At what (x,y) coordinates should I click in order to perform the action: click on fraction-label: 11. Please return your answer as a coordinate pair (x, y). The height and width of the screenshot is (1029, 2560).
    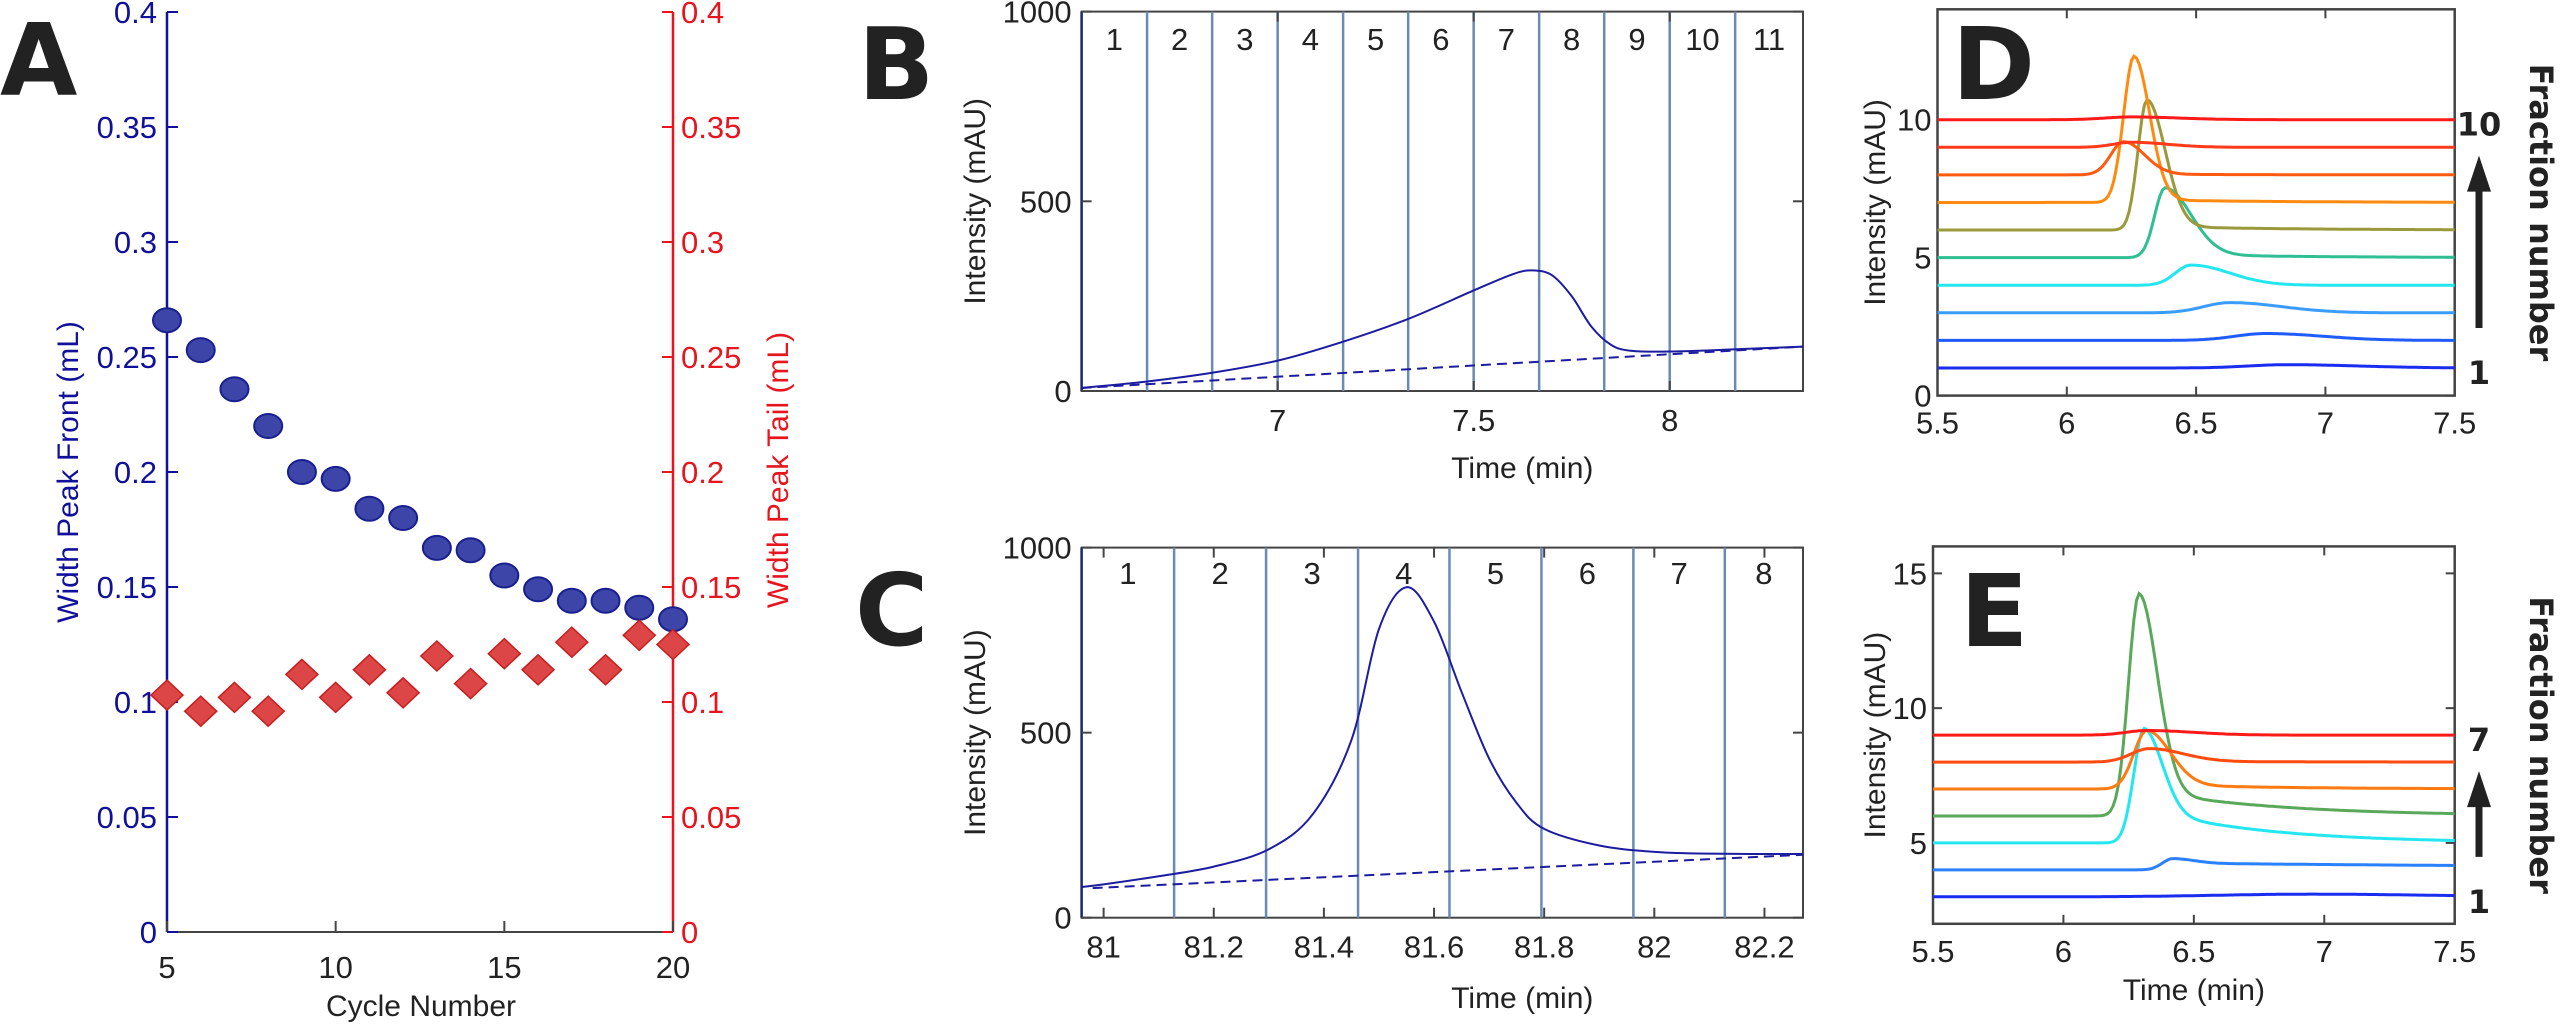
    Looking at the image, I should click on (1769, 39).